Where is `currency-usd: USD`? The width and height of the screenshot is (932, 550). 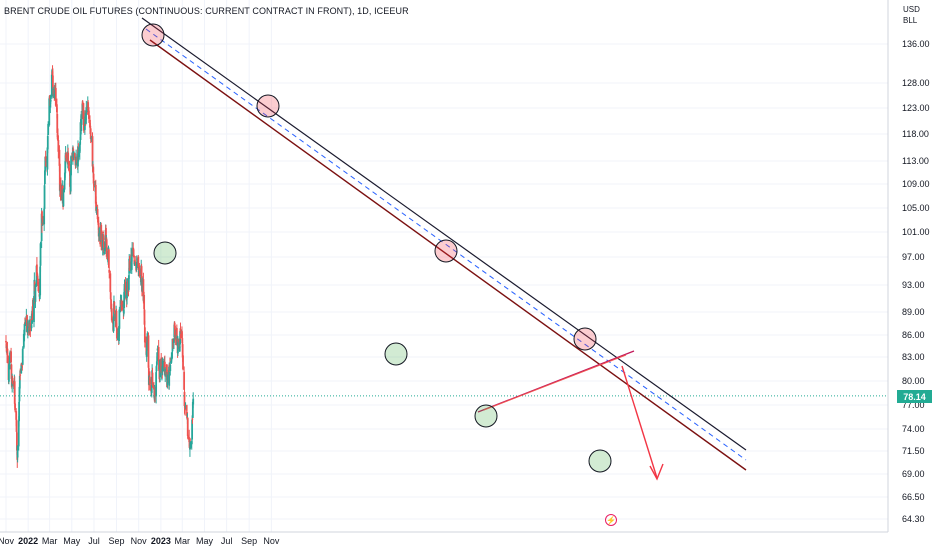
currency-usd: USD is located at coordinates (911, 9).